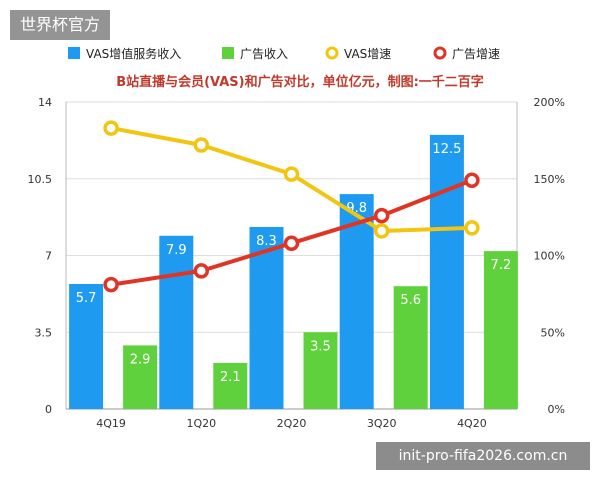 The image size is (600, 480). What do you see at coordinates (86, 298) in the screenshot?
I see `bar-value-label: 5.7` at bounding box center [86, 298].